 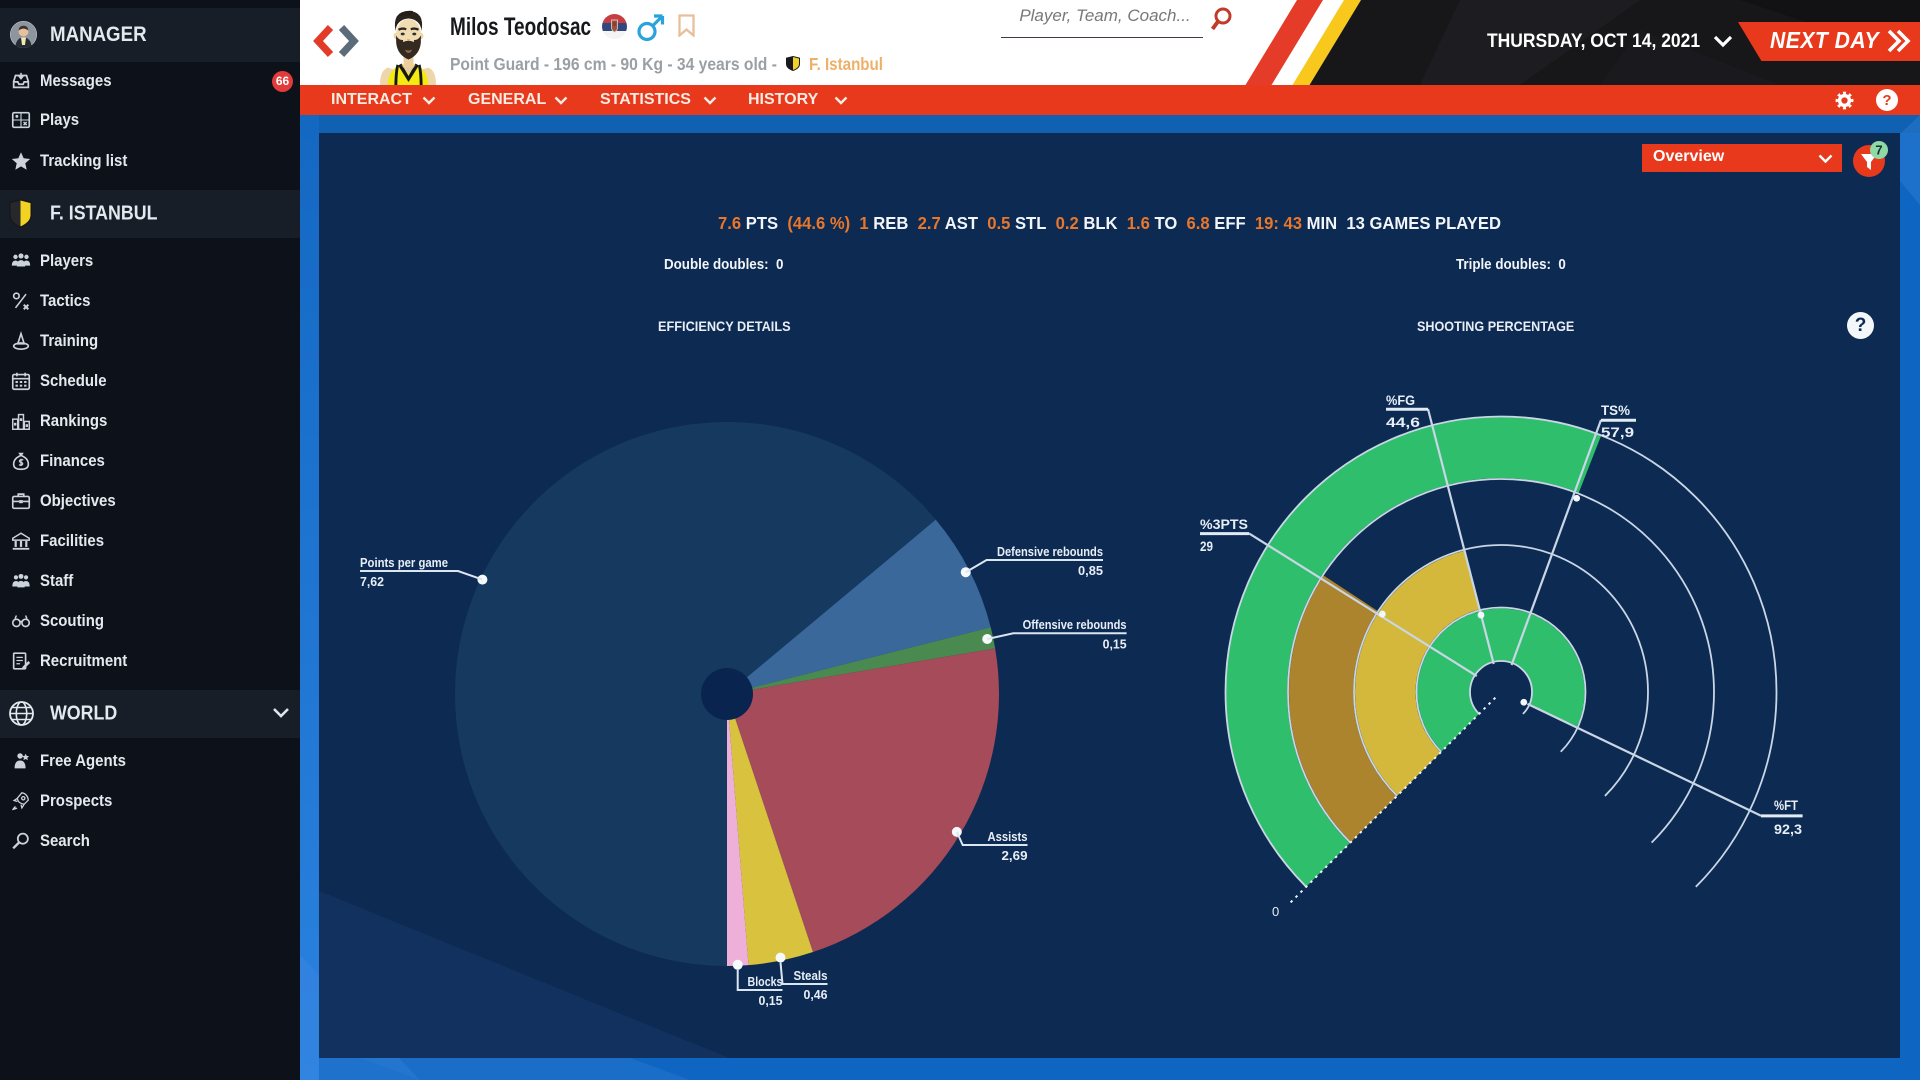 I want to click on svg-text: %FT, so click(x=1786, y=805).